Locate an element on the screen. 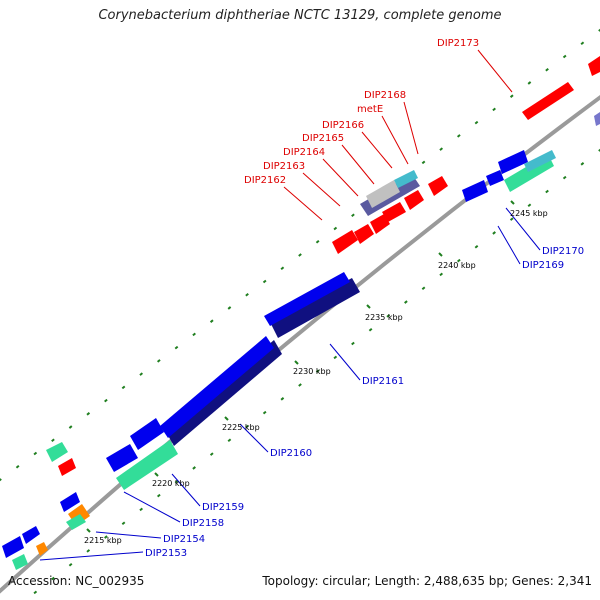 The height and width of the screenshot is (600, 600). gene-label-reverse: metE is located at coordinates (370, 109).